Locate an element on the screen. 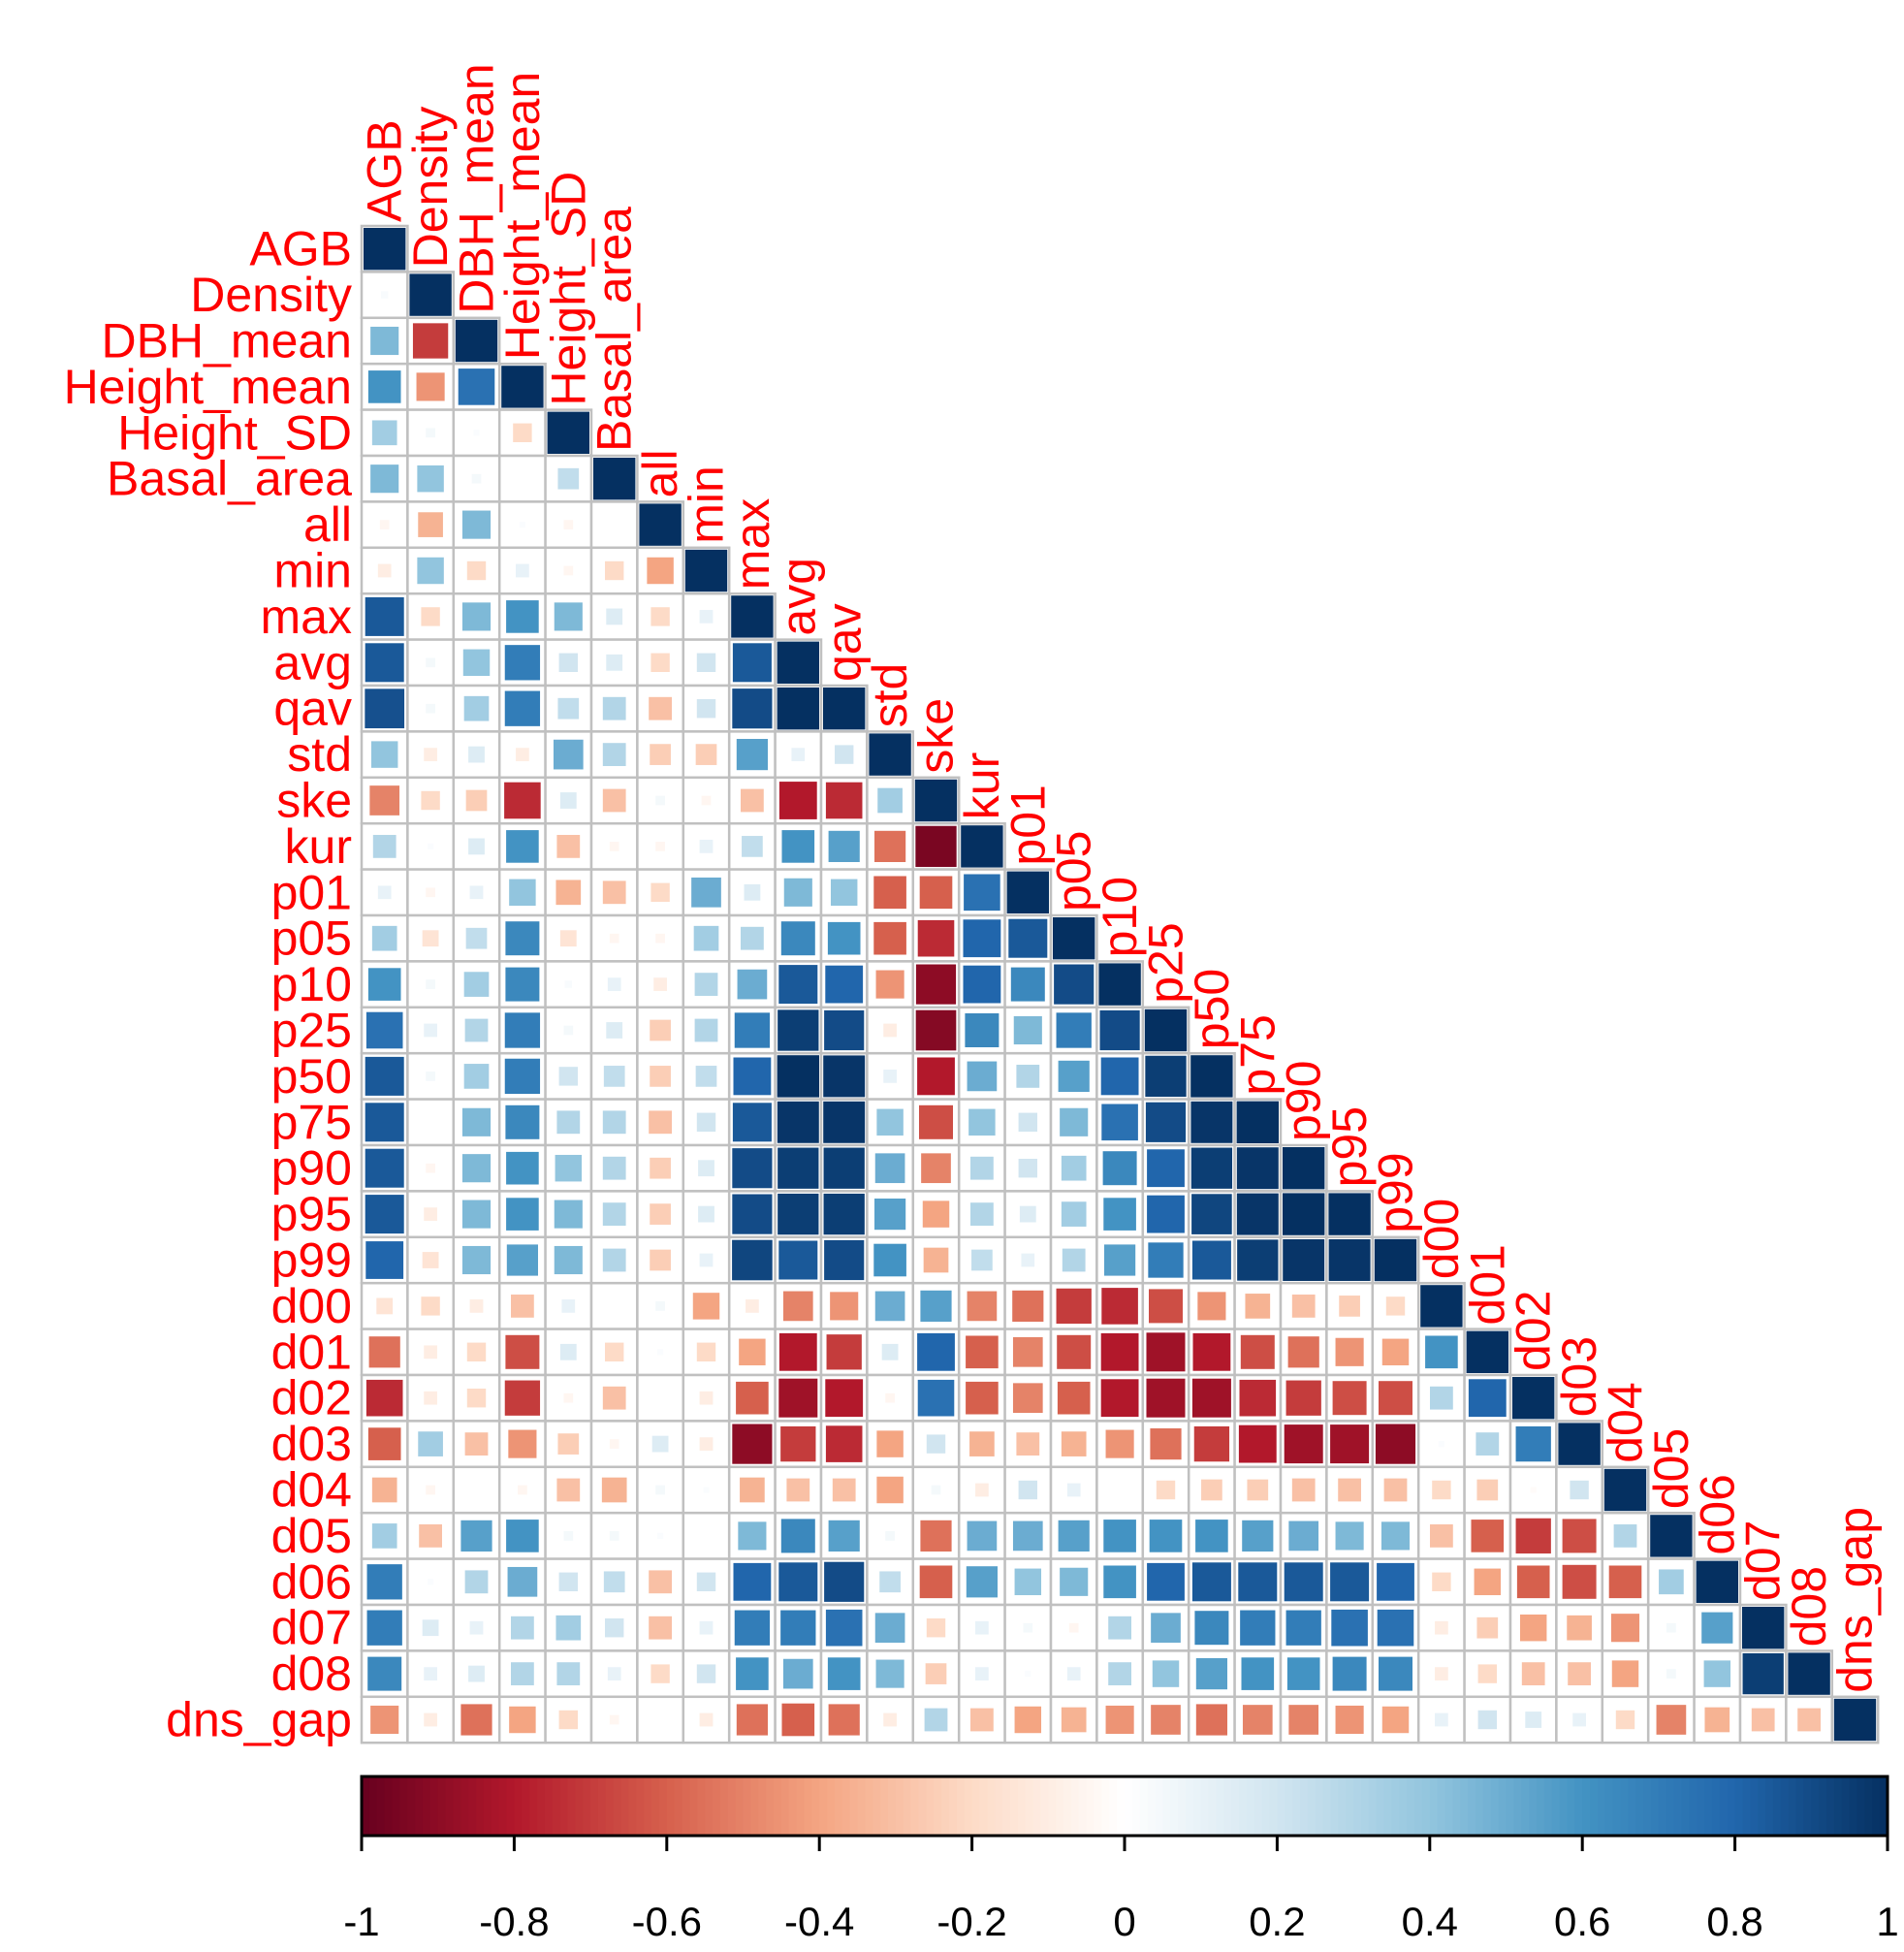 The width and height of the screenshot is (1904, 1952). corr-square-d01-p10 is located at coordinates (1120, 1352).